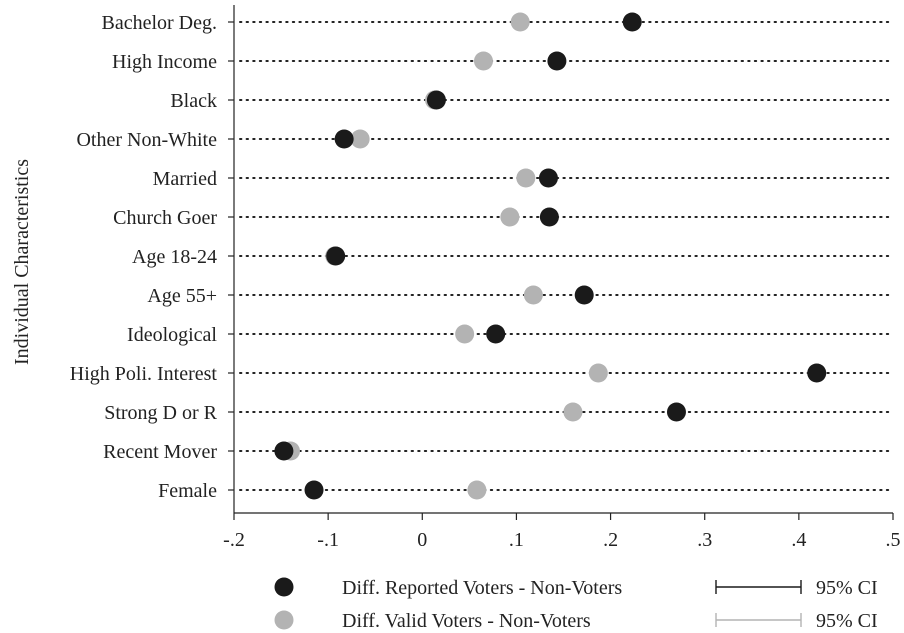 This screenshot has height=633, width=904. What do you see at coordinates (22, 262) in the screenshot?
I see `y-axis-title: Individual Characteristics` at bounding box center [22, 262].